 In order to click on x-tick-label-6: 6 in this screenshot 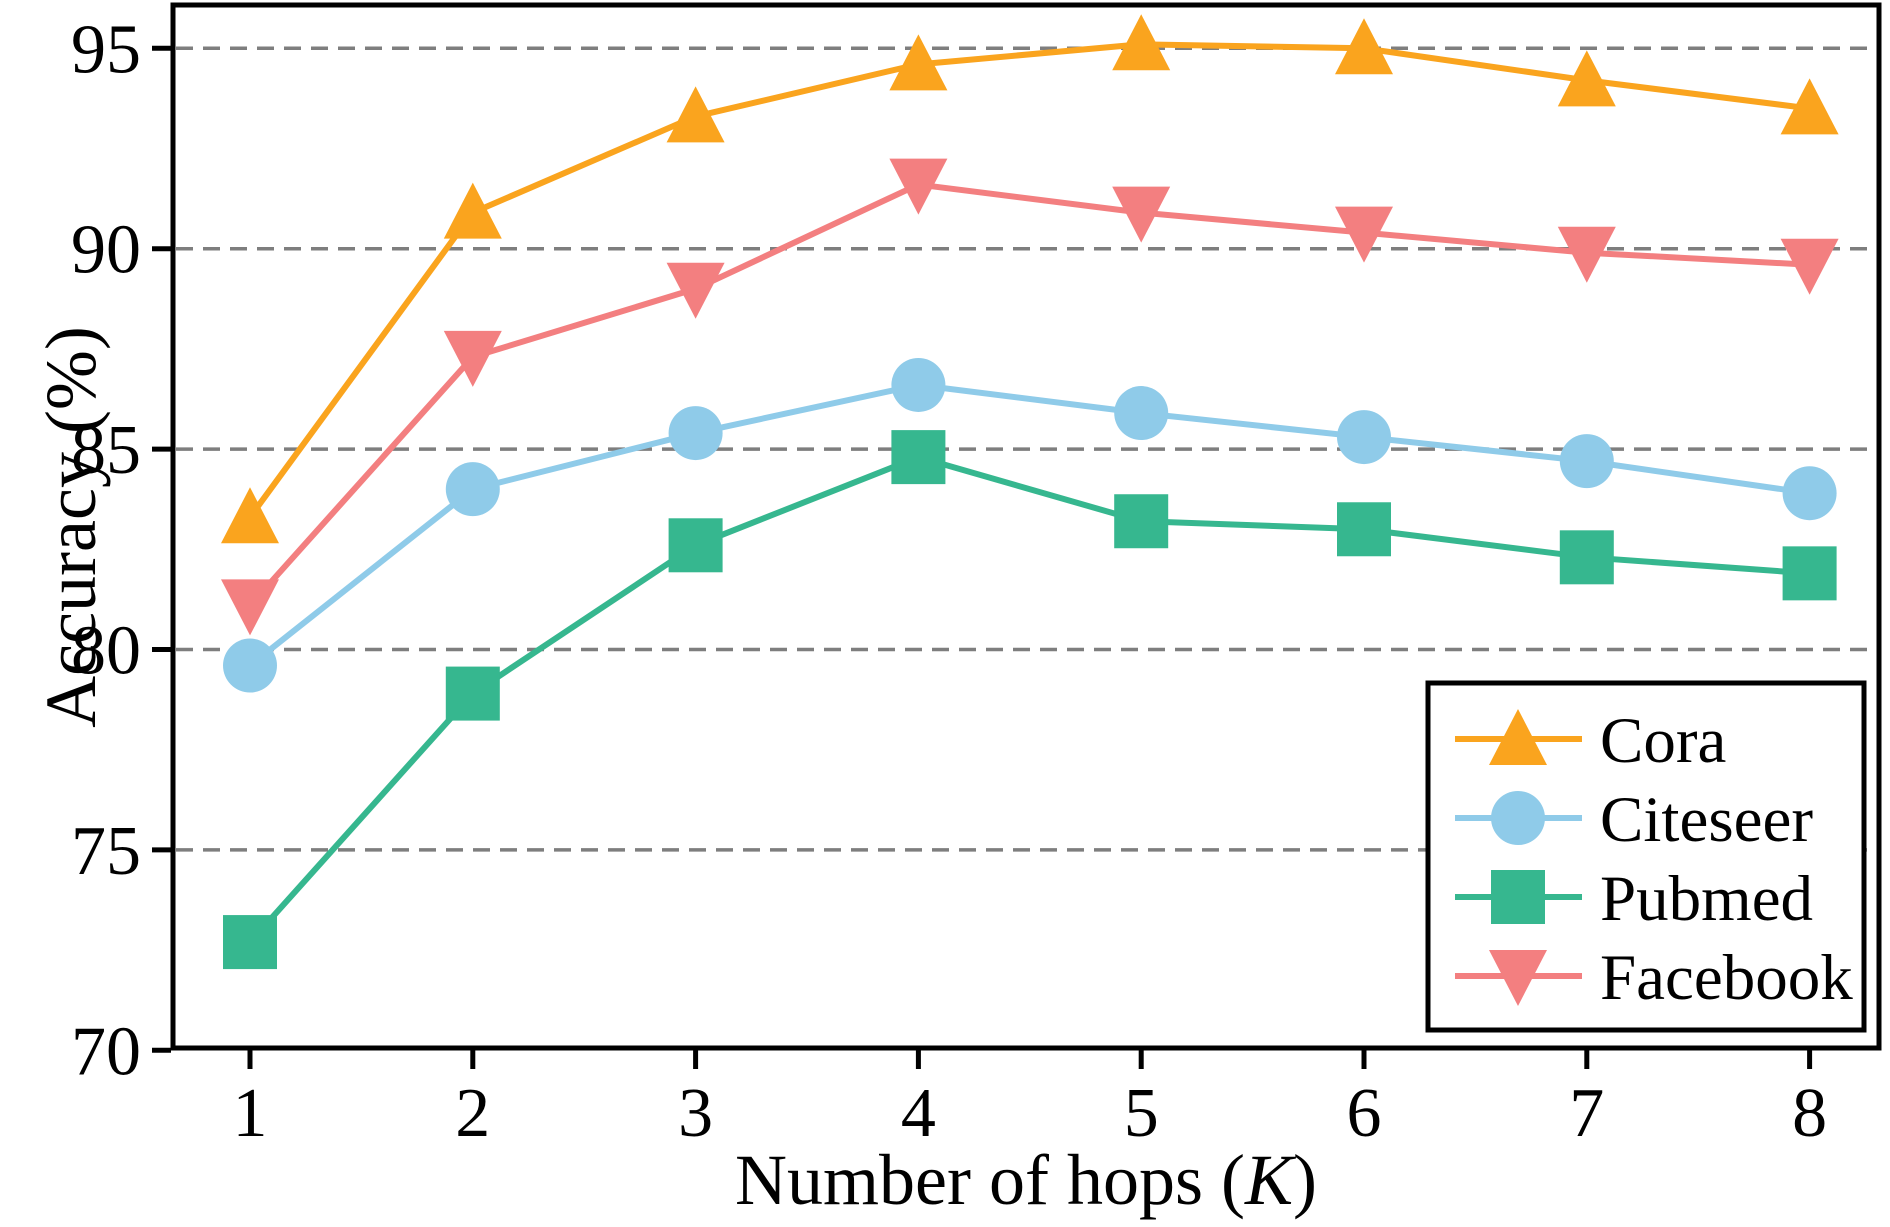, I will do `click(1364, 1113)`.